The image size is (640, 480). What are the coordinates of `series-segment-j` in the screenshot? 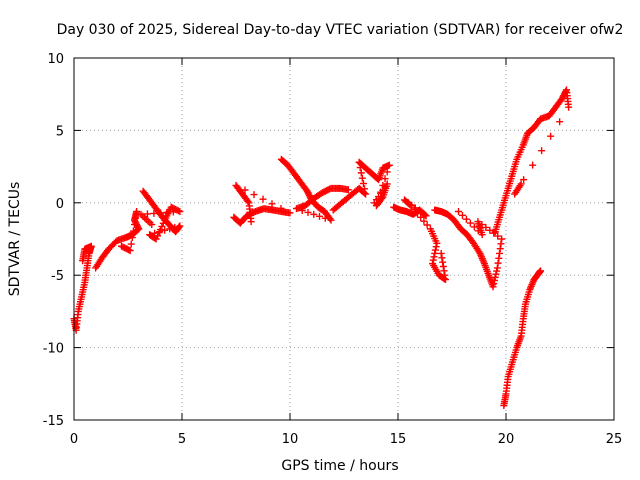 It's located at (522, 338).